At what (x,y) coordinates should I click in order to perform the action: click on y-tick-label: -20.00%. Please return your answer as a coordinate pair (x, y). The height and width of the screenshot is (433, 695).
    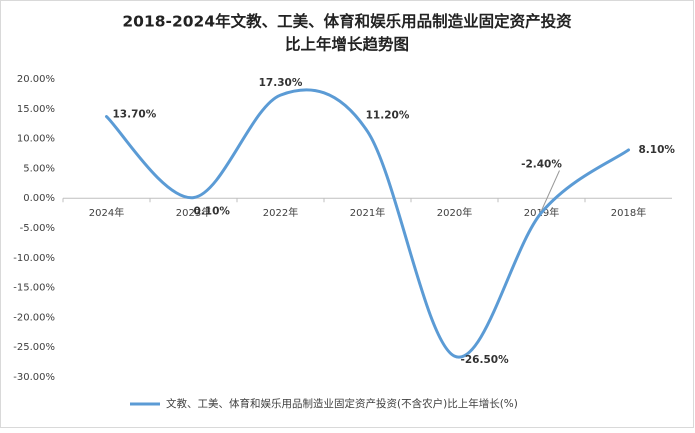
    Looking at the image, I should click on (34, 317).